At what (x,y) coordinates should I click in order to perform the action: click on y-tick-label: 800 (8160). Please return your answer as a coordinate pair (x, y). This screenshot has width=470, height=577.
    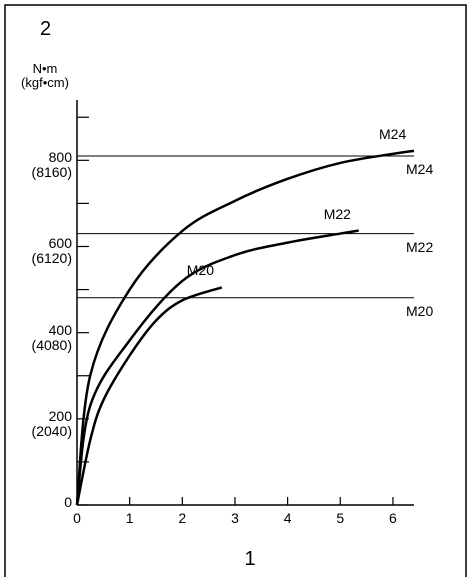
    Looking at the image, I should click on (51, 165).